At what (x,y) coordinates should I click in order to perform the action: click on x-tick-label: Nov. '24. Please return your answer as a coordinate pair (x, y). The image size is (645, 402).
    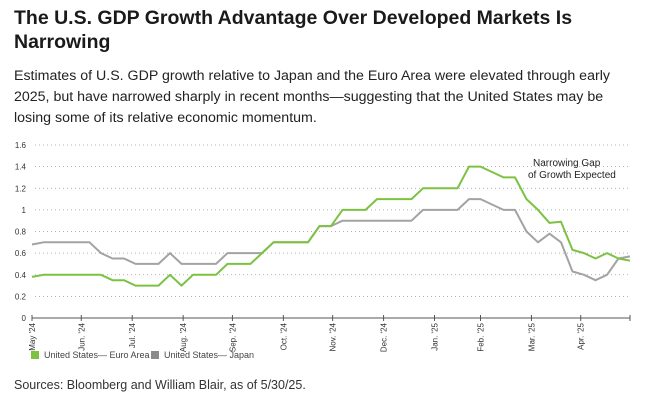
    Looking at the image, I should click on (333, 336).